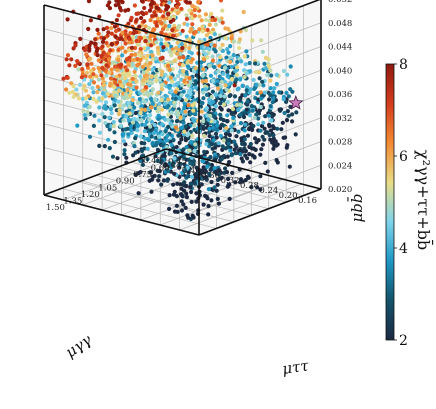  I want to click on y-tick-label: 0.45, so click(177, 162).